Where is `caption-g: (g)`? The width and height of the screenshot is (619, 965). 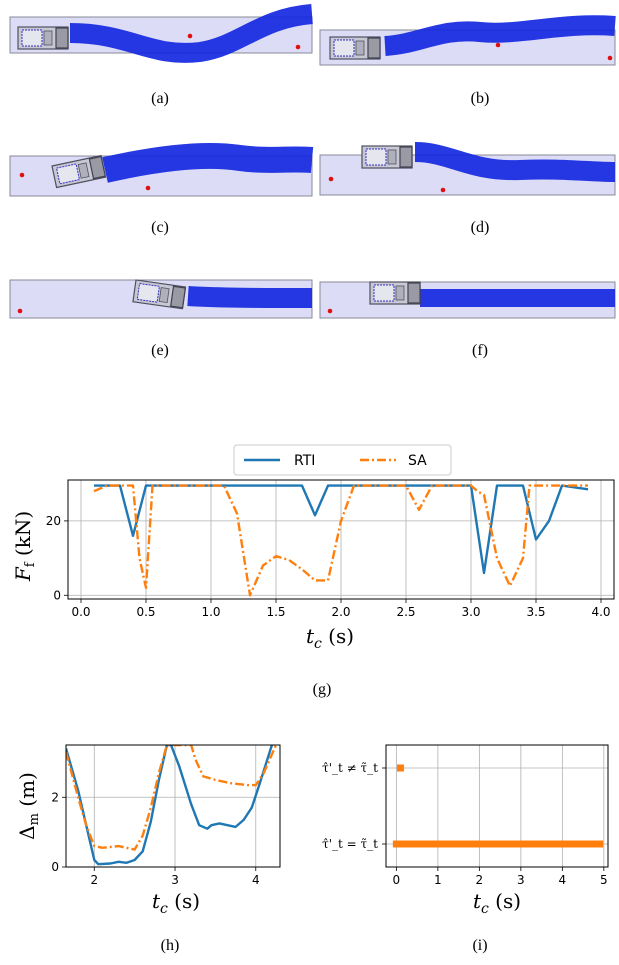
caption-g: (g) is located at coordinates (322, 689).